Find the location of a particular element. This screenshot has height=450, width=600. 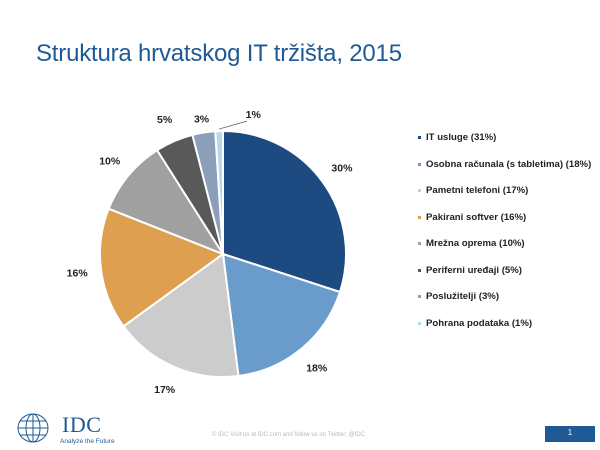

legend-item: IT usluge (31%) is located at coordinates (508, 138).